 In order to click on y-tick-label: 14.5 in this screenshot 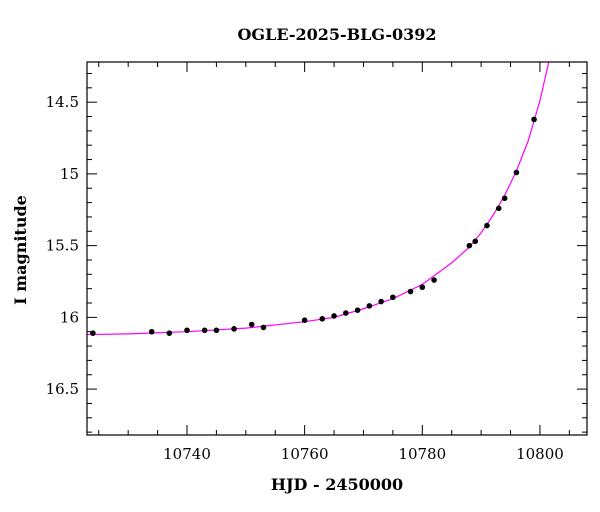, I will do `click(62, 102)`.